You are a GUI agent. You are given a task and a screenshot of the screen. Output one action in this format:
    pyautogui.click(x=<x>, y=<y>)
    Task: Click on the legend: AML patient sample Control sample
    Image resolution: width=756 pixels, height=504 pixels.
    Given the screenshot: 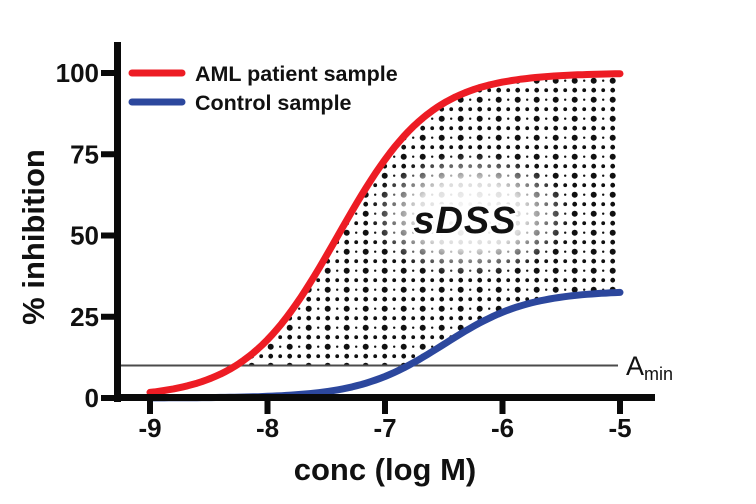 What is the action you would take?
    pyautogui.click(x=263, y=88)
    